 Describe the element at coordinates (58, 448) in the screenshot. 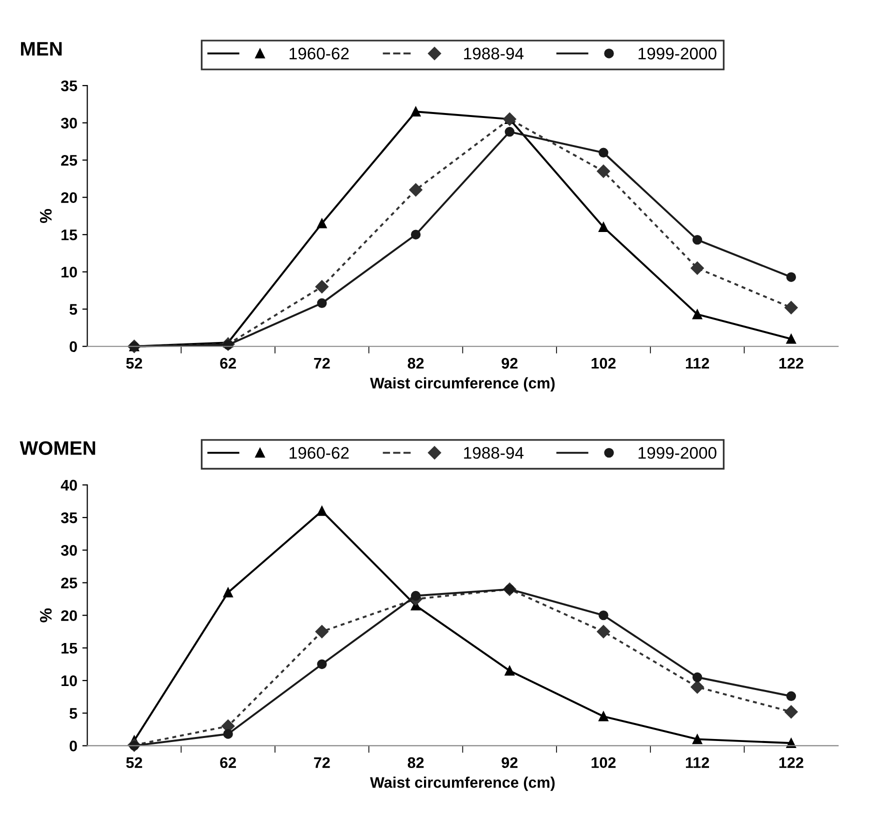

I see `chart-title: WOMEN` at that location.